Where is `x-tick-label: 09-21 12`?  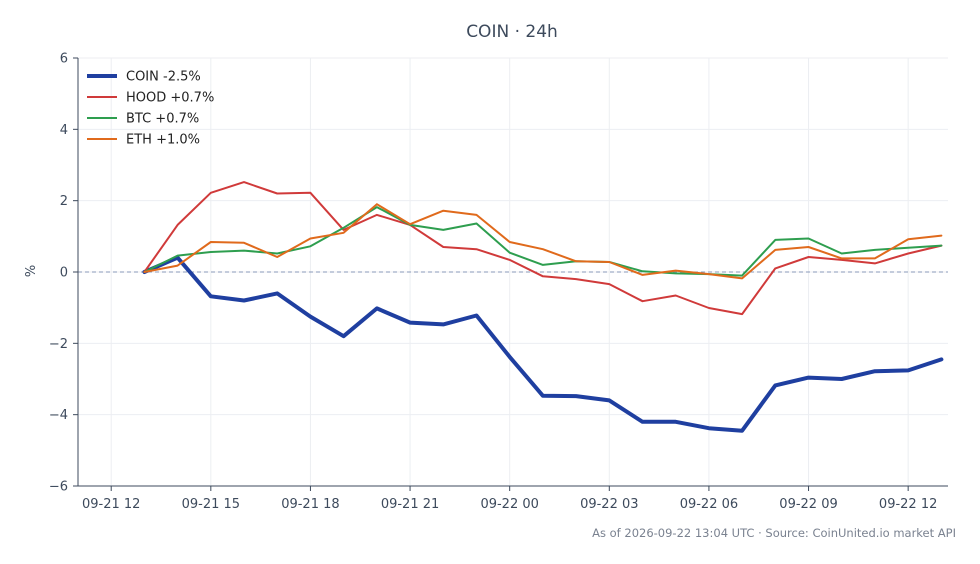 x-tick-label: 09-21 12 is located at coordinates (111, 504).